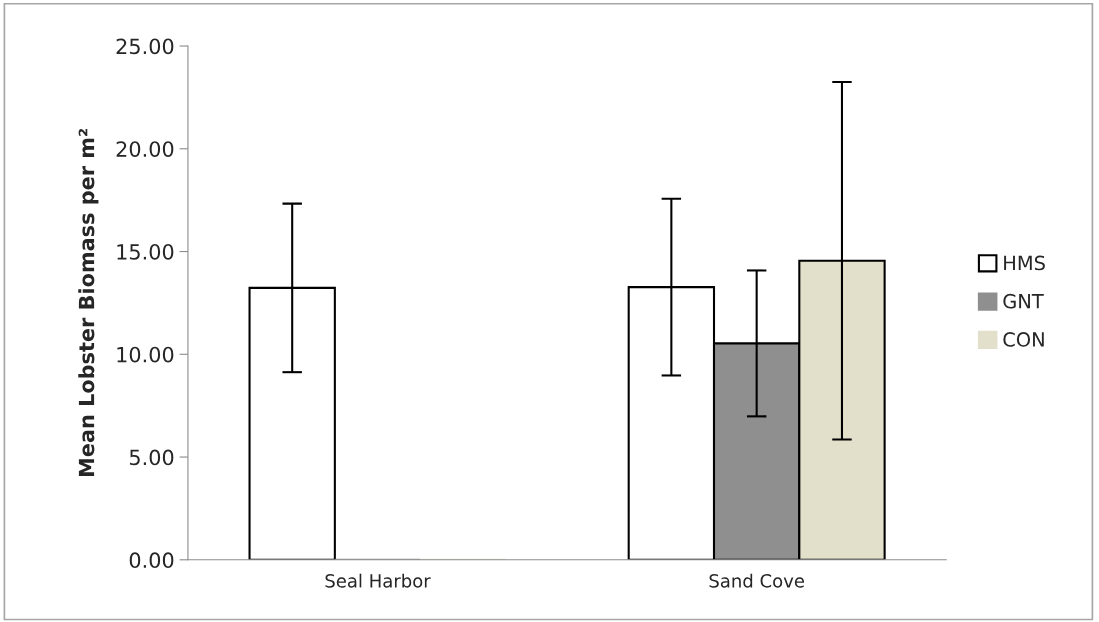 The image size is (1099, 622). I want to click on legend-label: HMS, so click(1024, 263).